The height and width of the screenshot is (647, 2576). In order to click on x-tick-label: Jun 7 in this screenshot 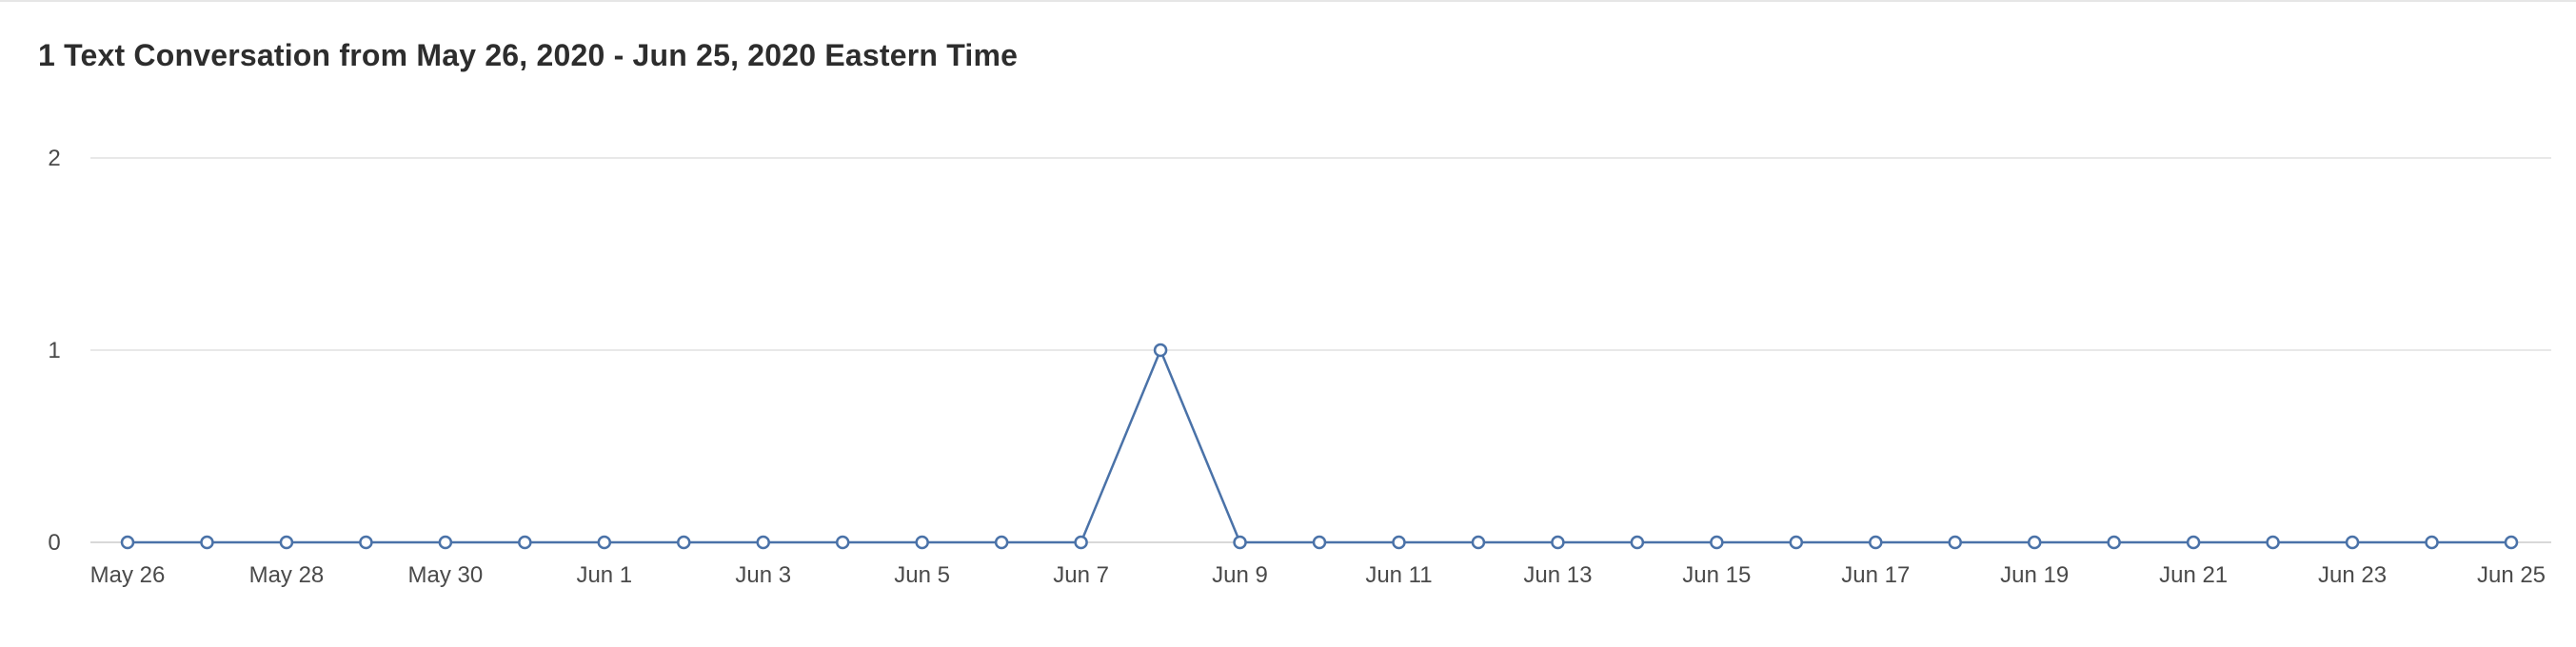, I will do `click(1081, 575)`.